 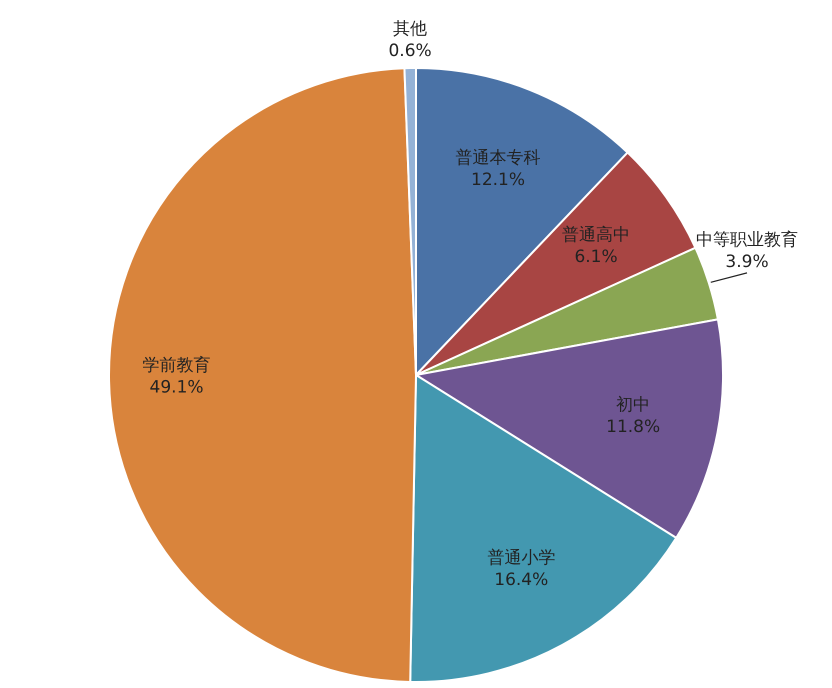 I want to click on slice-label: 其他, so click(x=410, y=28).